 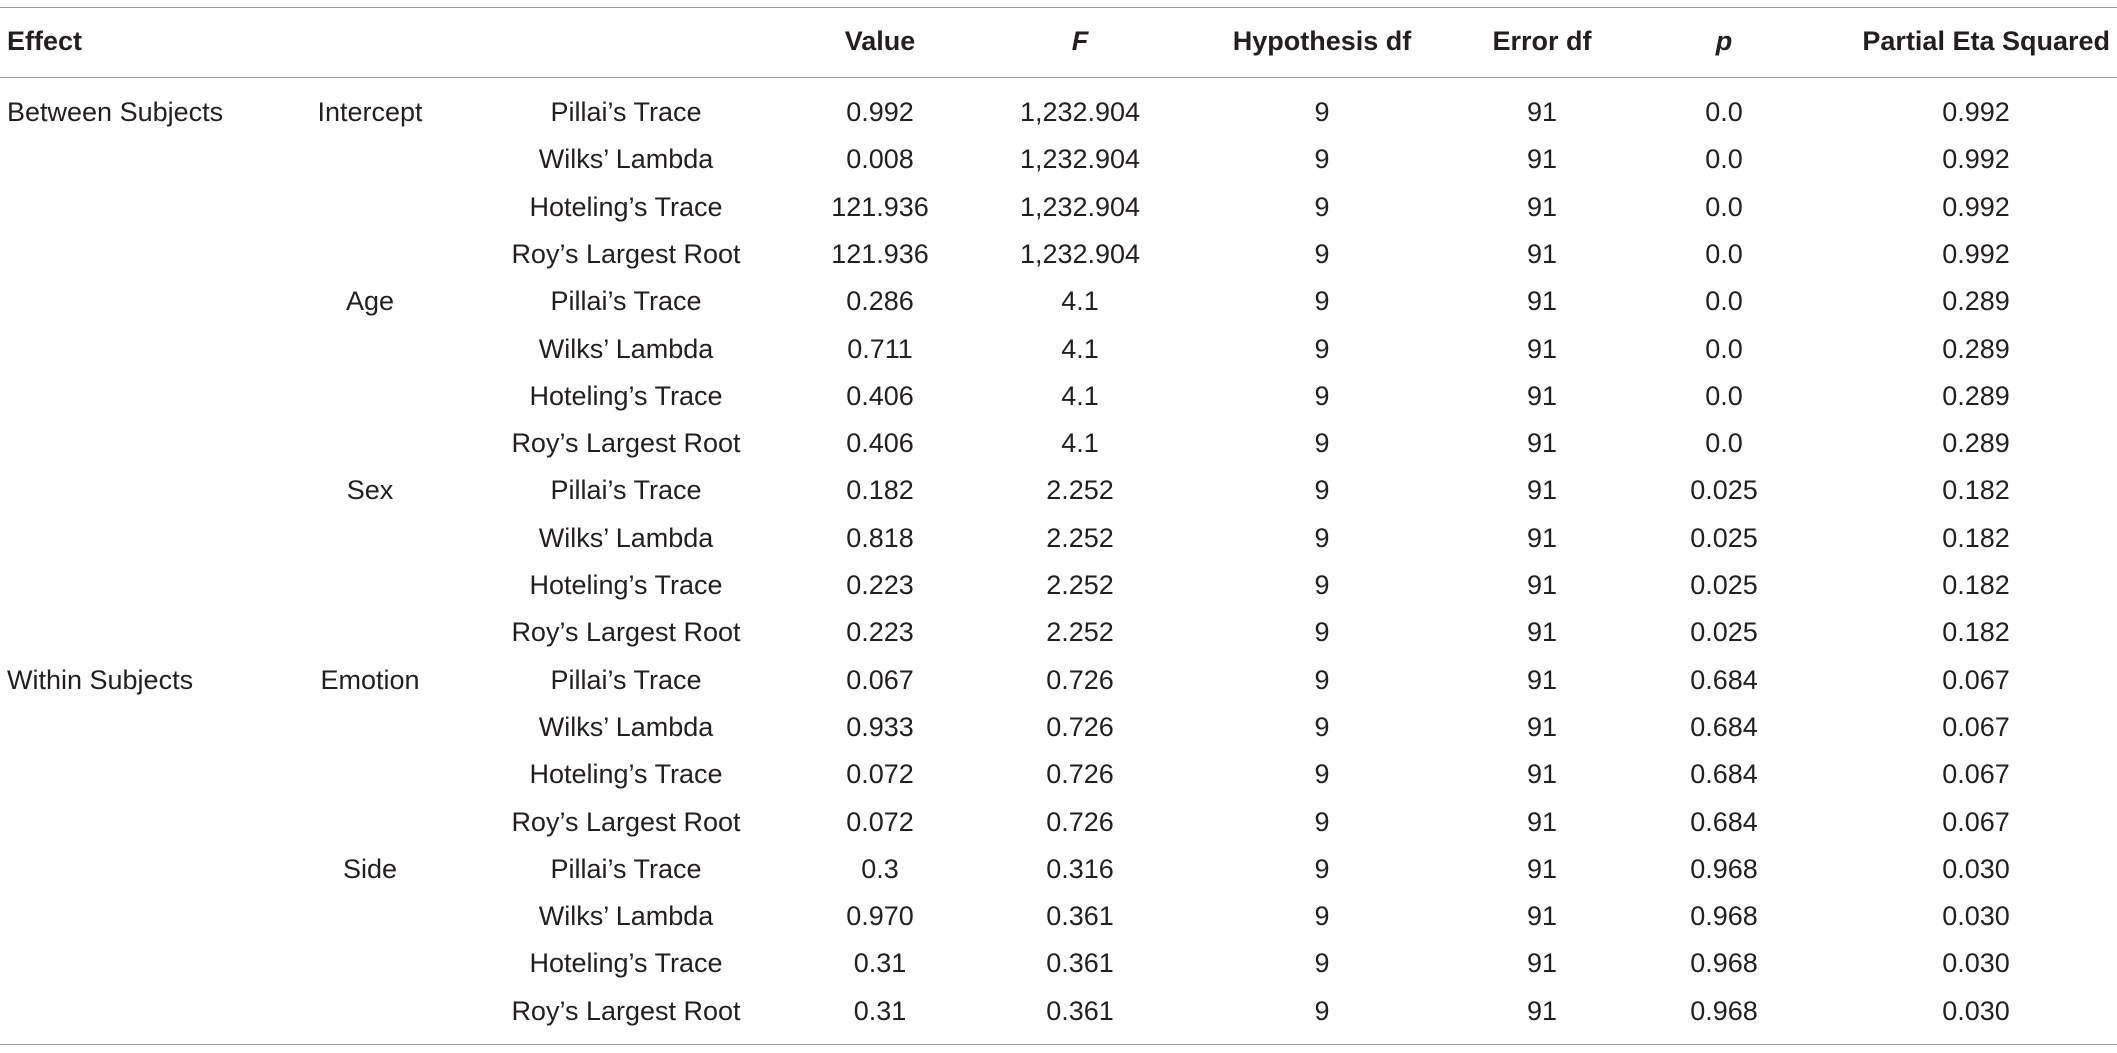 What do you see at coordinates (100, 679) in the screenshot?
I see `group-label: Within Subjects` at bounding box center [100, 679].